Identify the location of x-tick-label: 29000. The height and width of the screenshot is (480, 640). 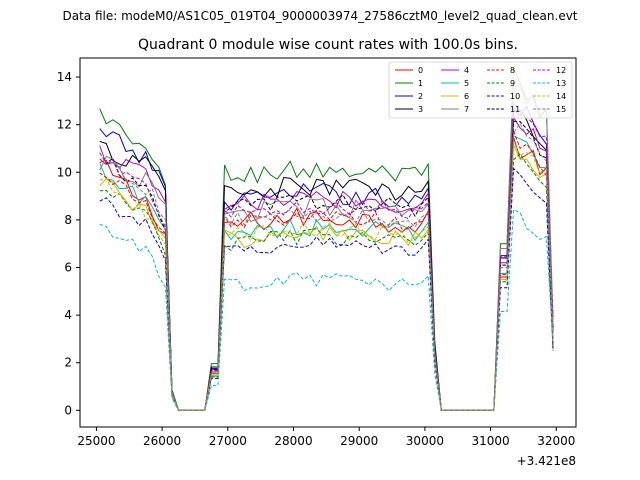
(359, 441).